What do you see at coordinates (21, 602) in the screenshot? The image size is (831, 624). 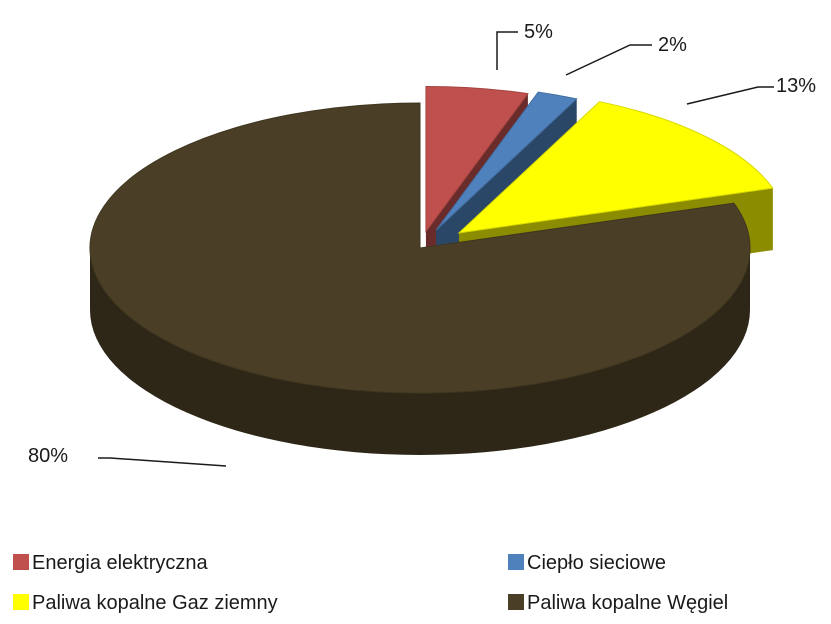 I see `legend-swatch-paliwa-kopalne-gaz-ziemny` at bounding box center [21, 602].